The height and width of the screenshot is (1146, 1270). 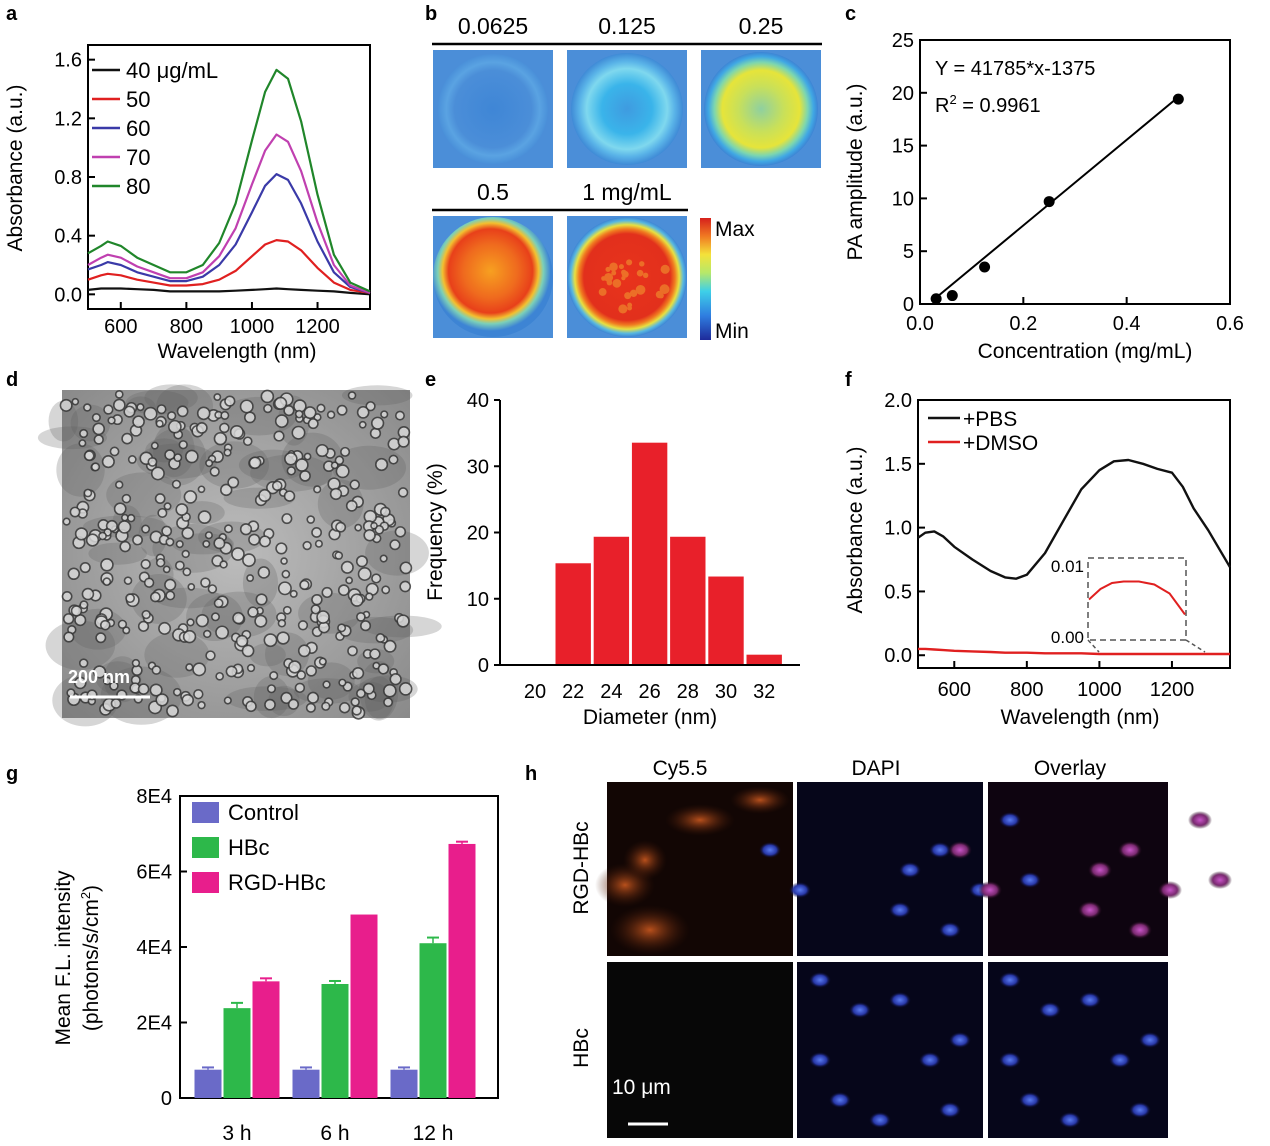 I want to click on inset-connector-left, so click(x=1093, y=646).